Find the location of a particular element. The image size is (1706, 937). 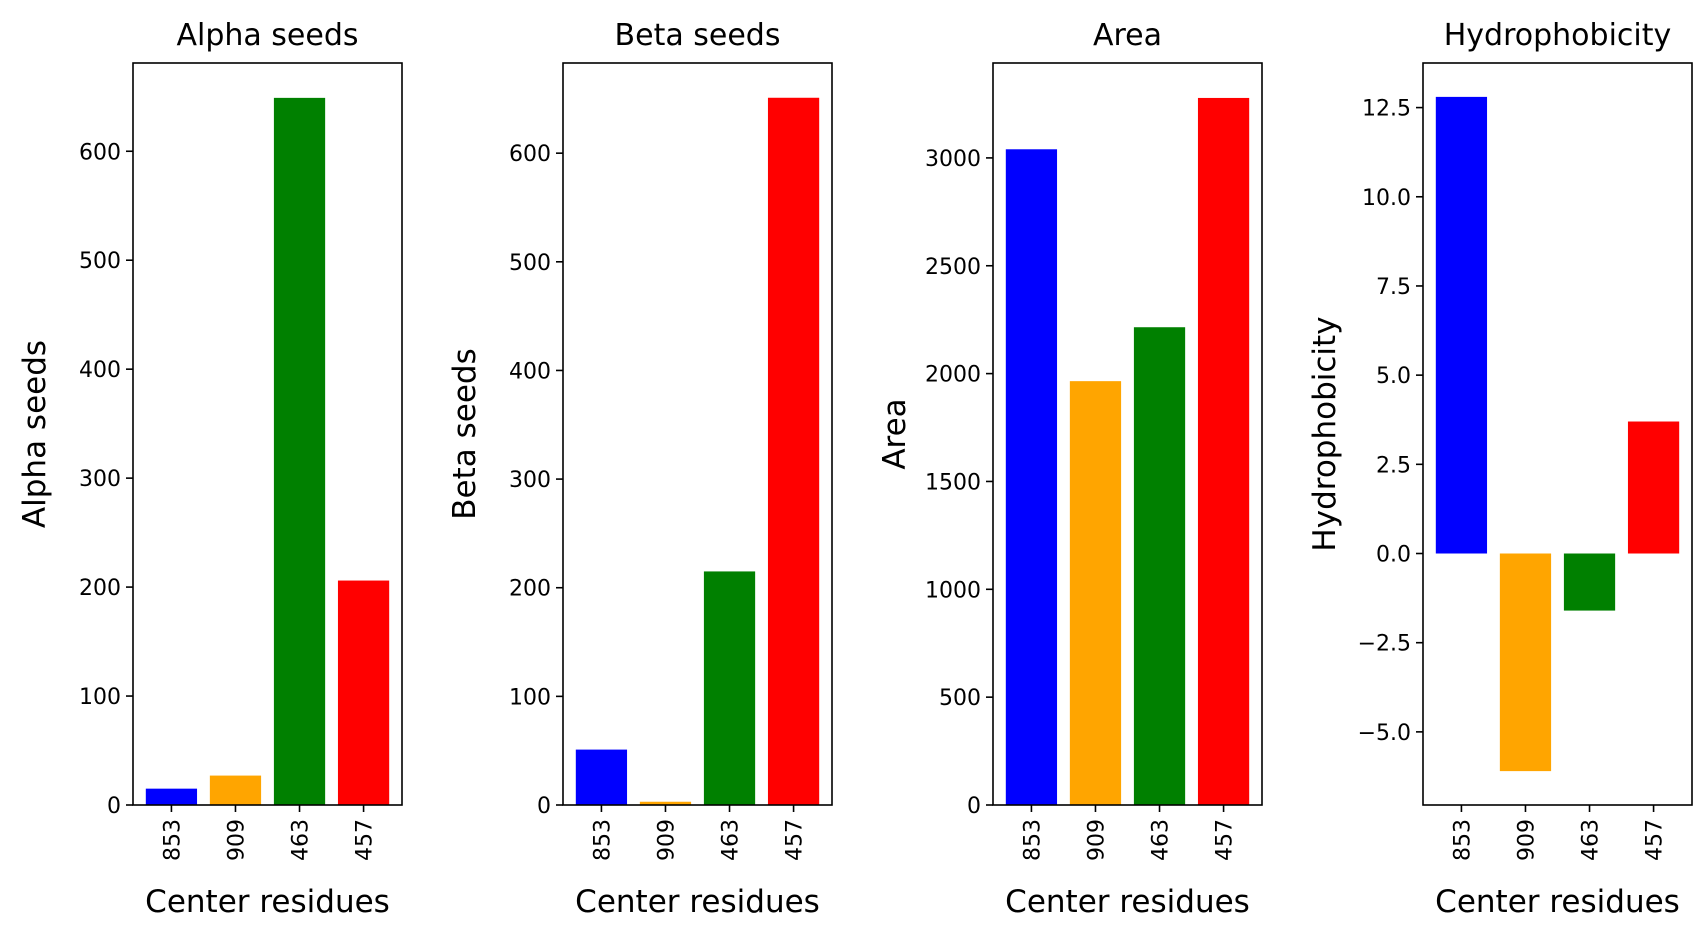

y-tick-label: −5.0 is located at coordinates (1384, 733).